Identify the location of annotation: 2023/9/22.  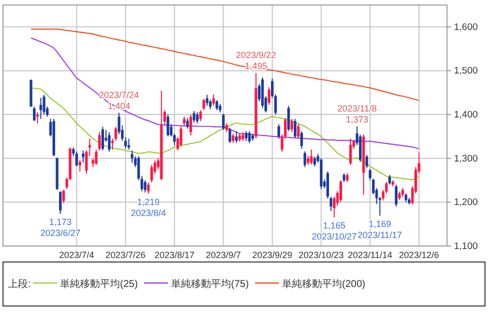
(256, 55).